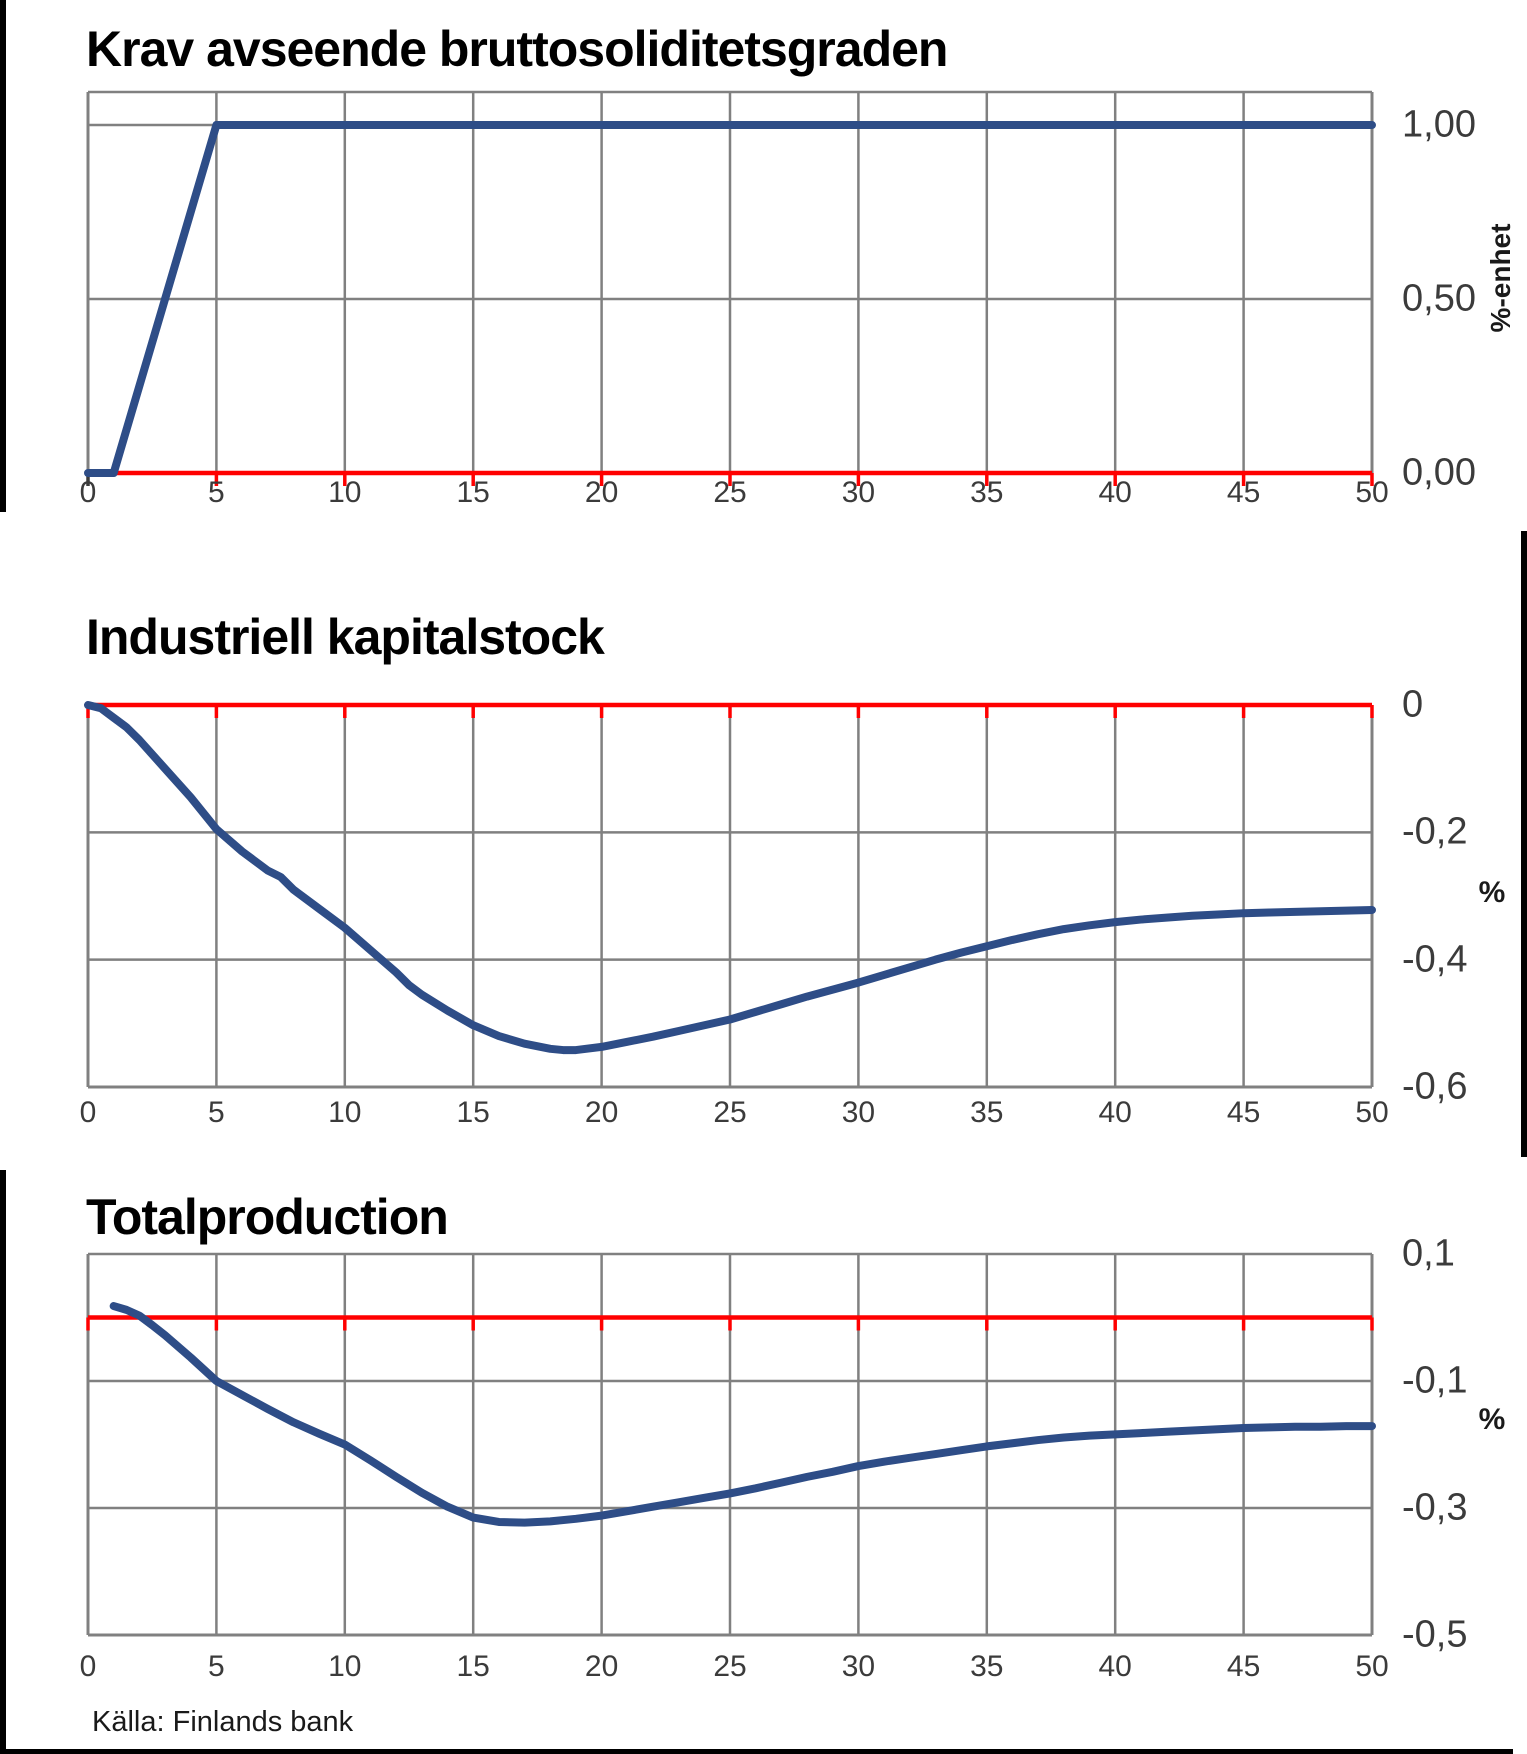  I want to click on y-tick-label: -0,5, so click(1435, 1634).